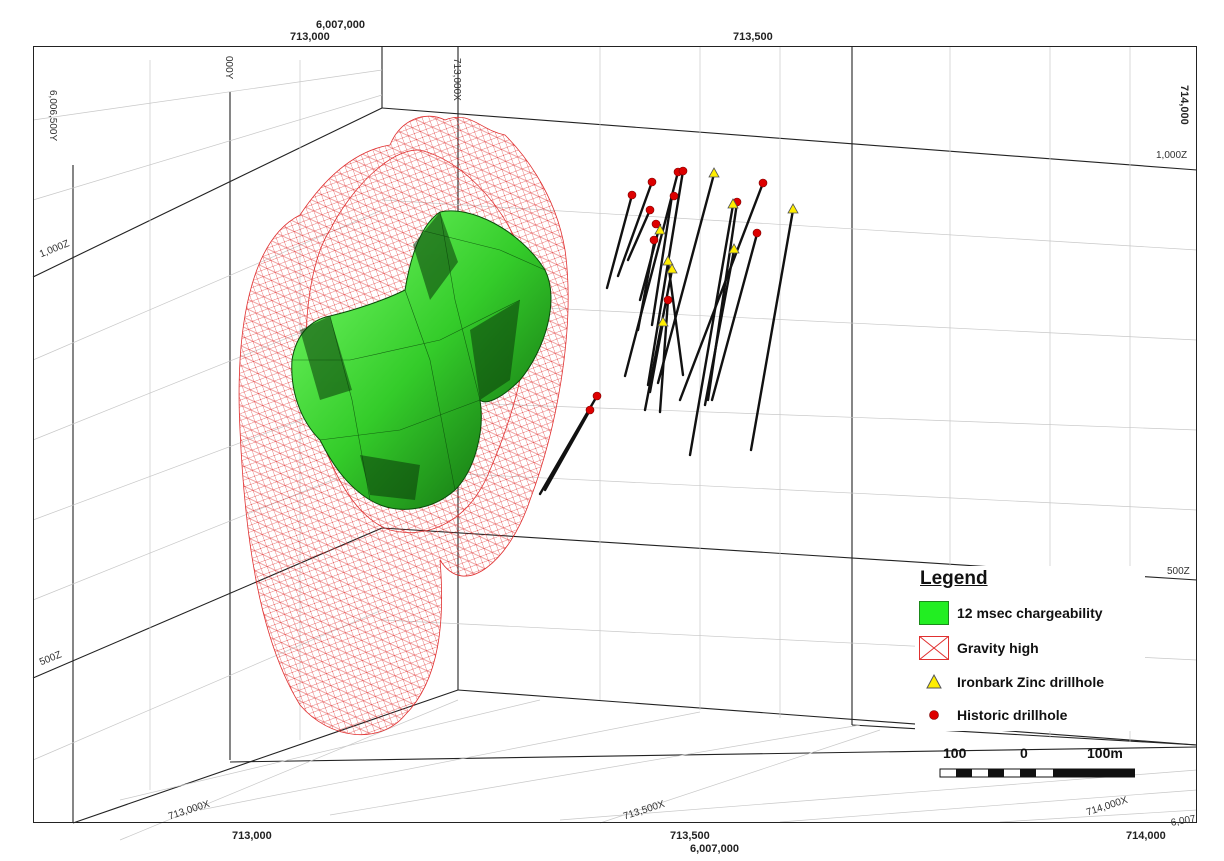  Describe the element at coordinates (998, 648) in the screenshot. I see `legend-label-gravity: Gravity high` at that location.